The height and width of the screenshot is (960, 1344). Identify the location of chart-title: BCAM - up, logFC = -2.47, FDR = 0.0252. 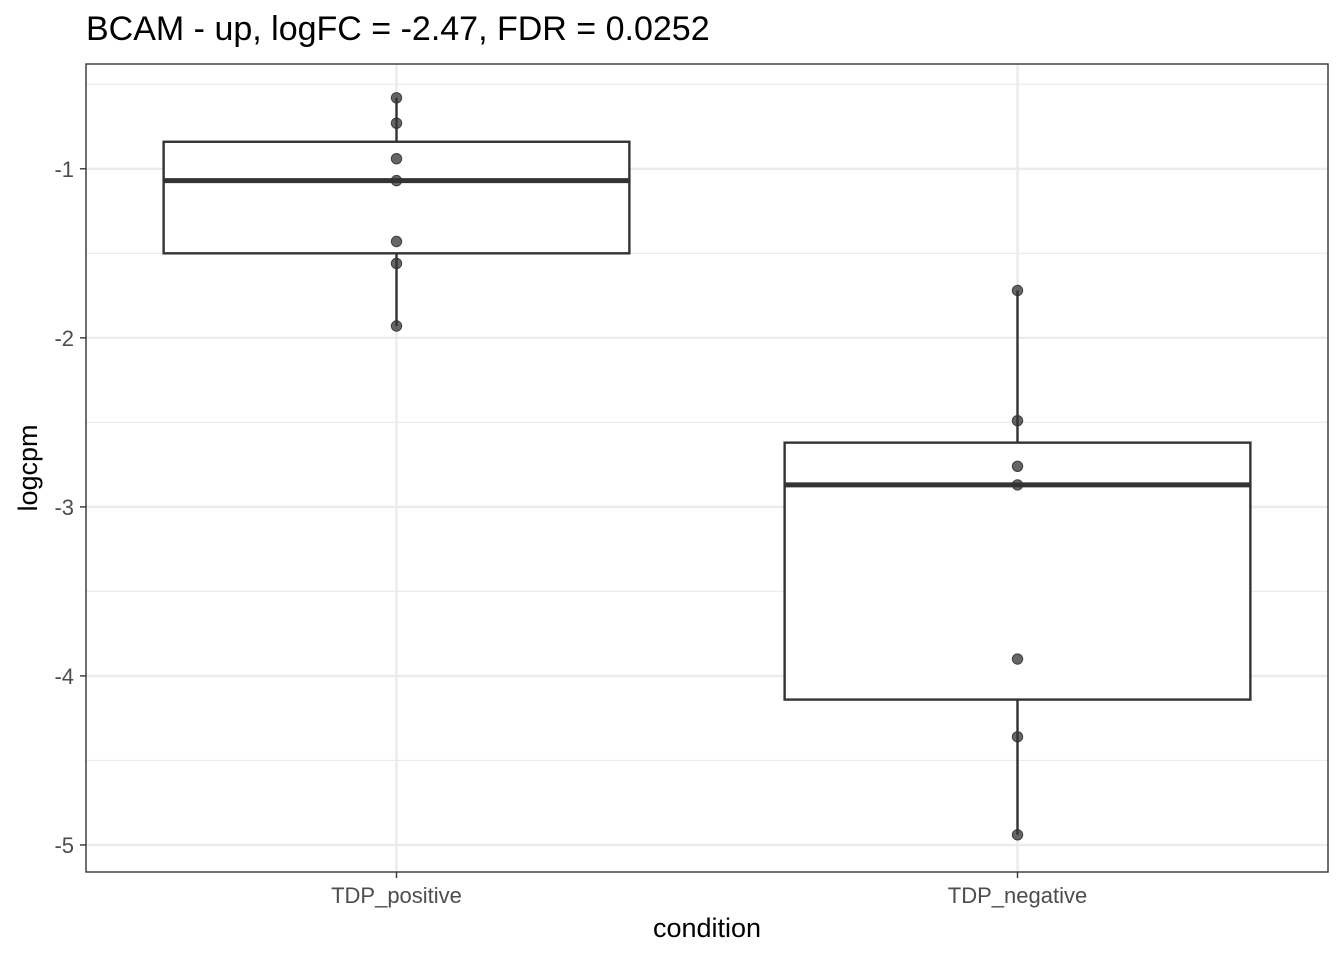
(398, 29).